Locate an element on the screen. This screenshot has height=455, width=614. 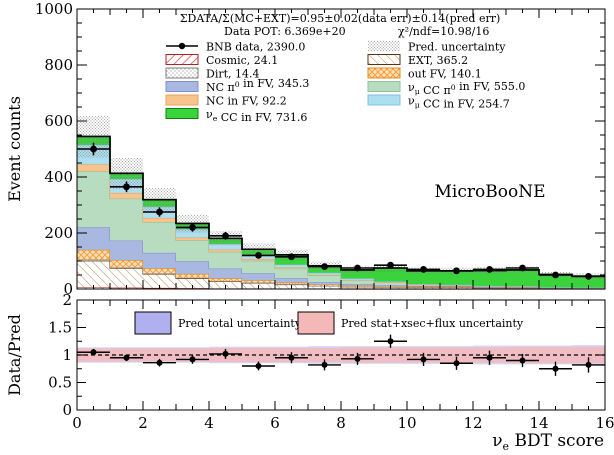
ytick-label-400: 400 is located at coordinates (58, 177).